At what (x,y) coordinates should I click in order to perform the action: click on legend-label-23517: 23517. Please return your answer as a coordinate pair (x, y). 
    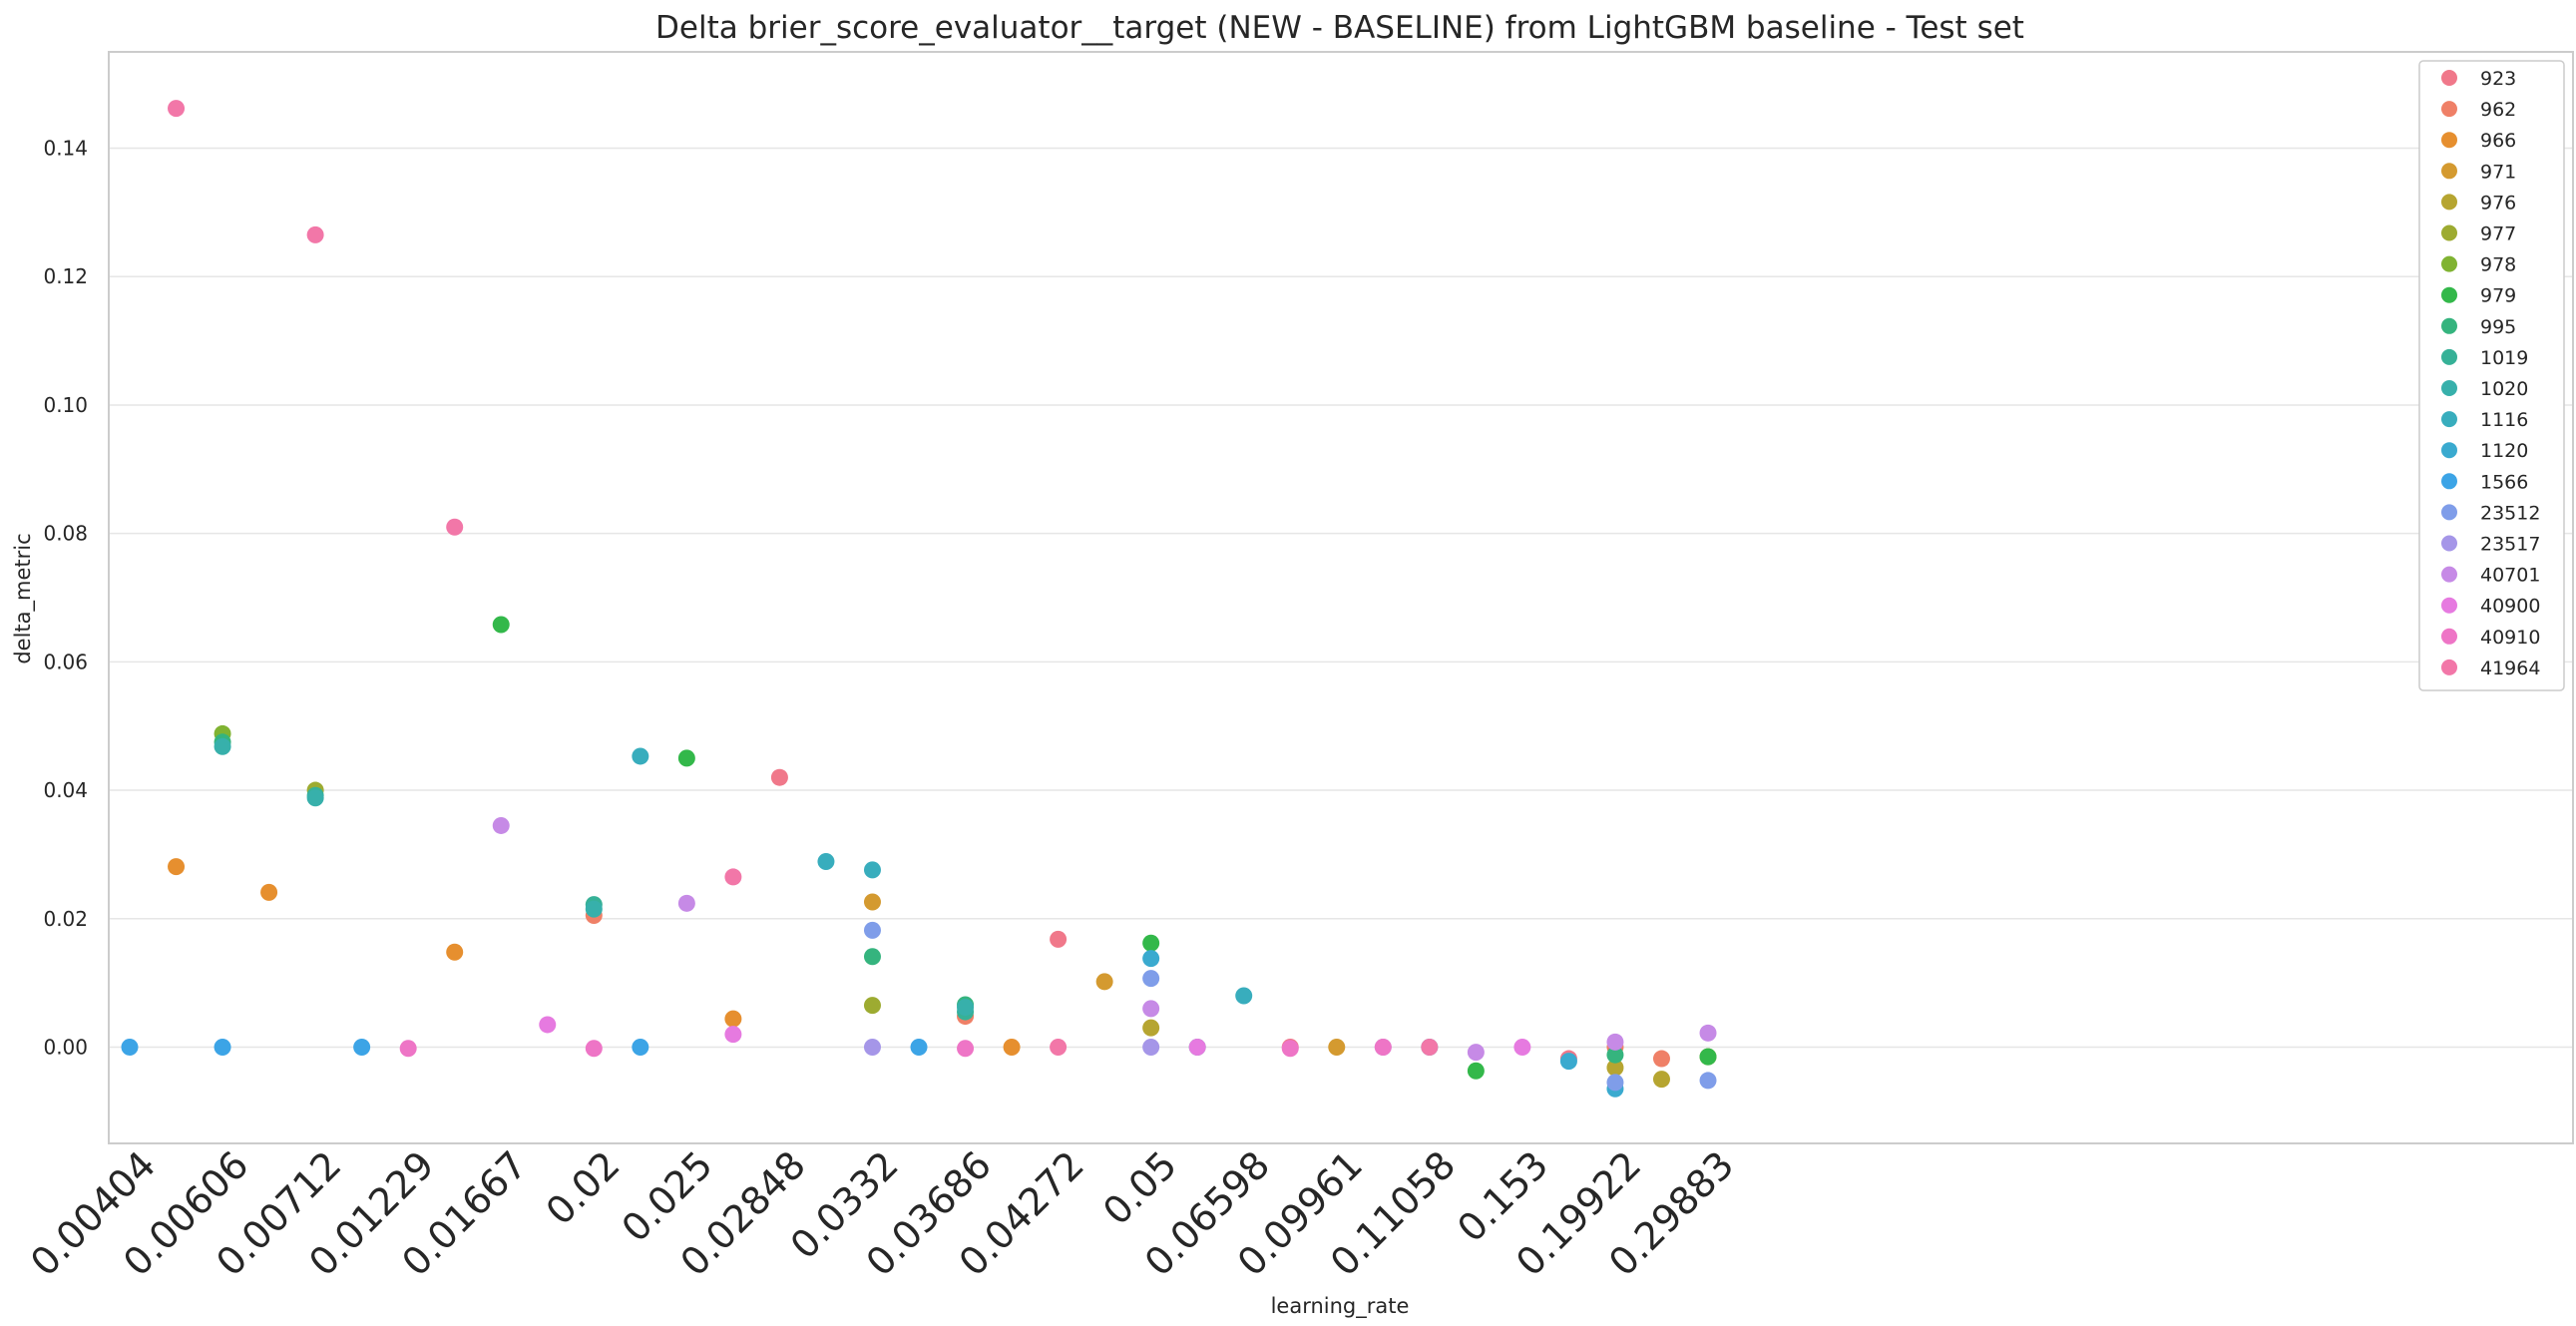
    Looking at the image, I should click on (2510, 545).